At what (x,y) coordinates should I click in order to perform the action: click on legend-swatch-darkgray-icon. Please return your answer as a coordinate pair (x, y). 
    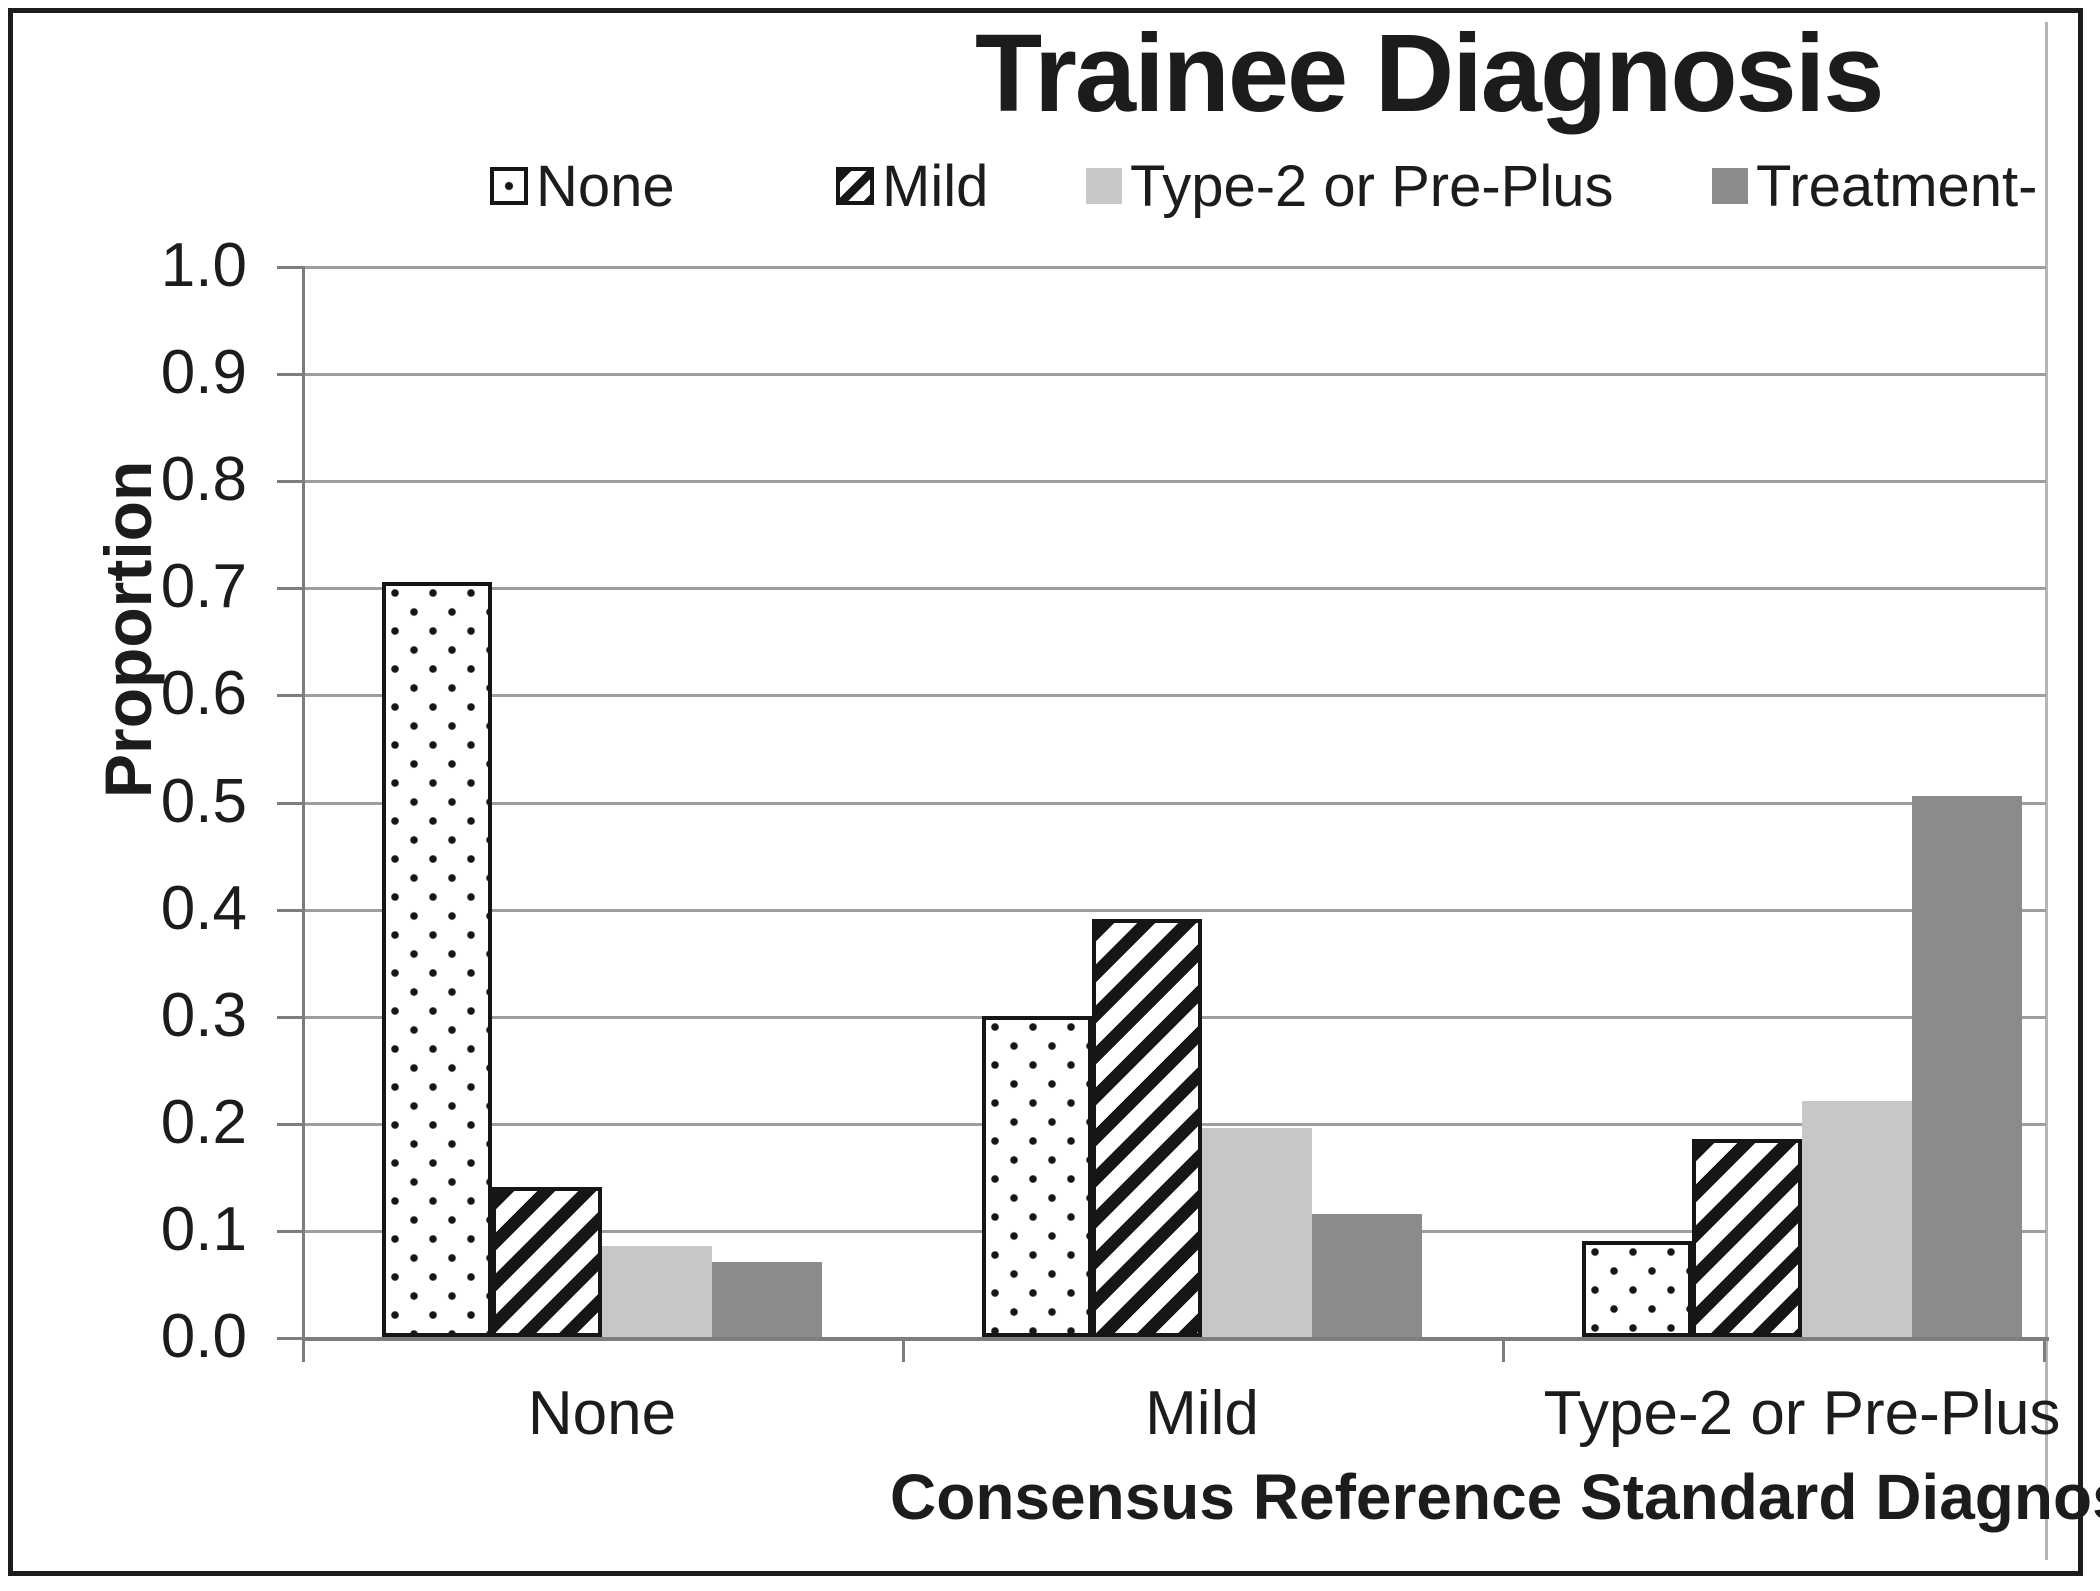
    Looking at the image, I should click on (1730, 186).